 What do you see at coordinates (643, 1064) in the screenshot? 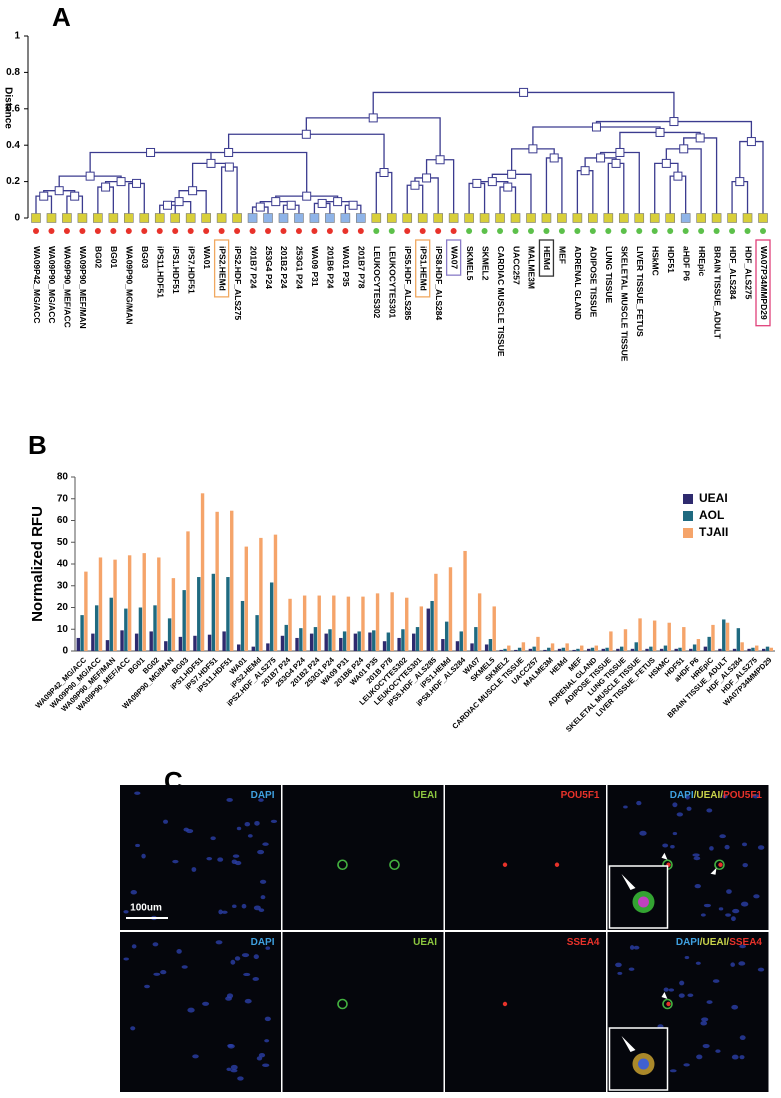
I see `inset-nucleus` at bounding box center [643, 1064].